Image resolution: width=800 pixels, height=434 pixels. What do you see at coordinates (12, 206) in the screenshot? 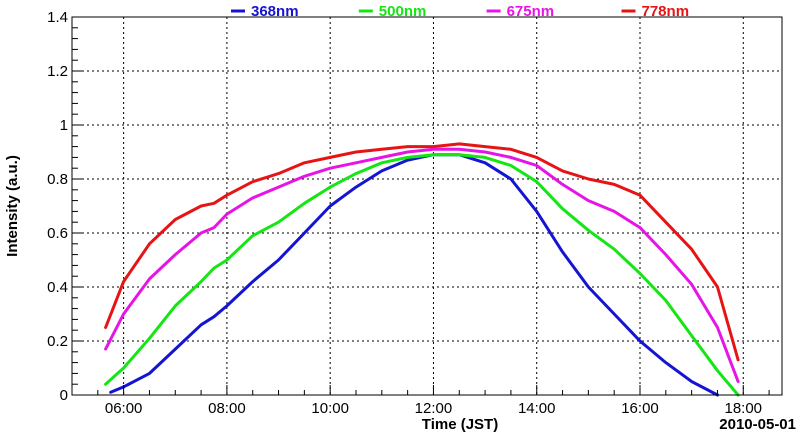
I see `y-axis-title: Intensity (a.u.)` at bounding box center [12, 206].